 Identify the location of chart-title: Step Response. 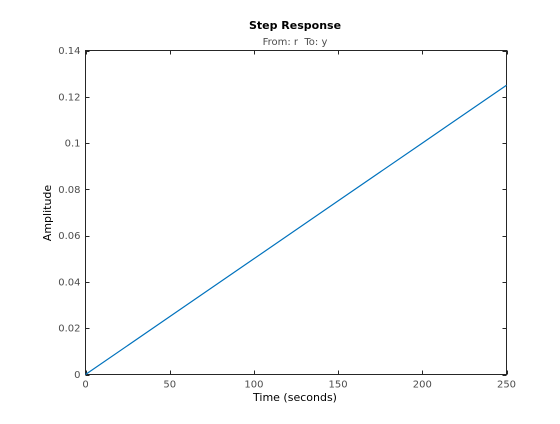
(295, 25).